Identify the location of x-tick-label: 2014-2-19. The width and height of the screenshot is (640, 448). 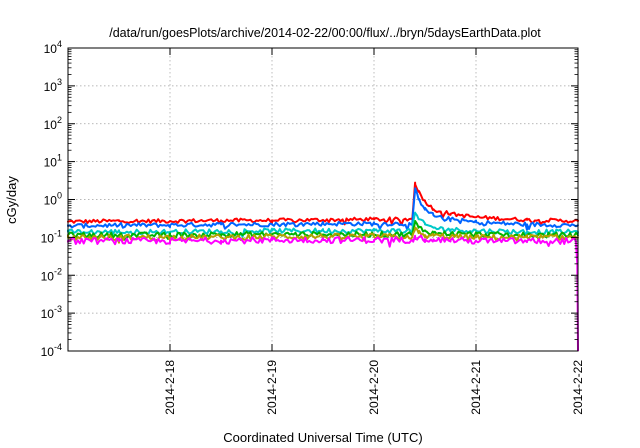
(272, 387).